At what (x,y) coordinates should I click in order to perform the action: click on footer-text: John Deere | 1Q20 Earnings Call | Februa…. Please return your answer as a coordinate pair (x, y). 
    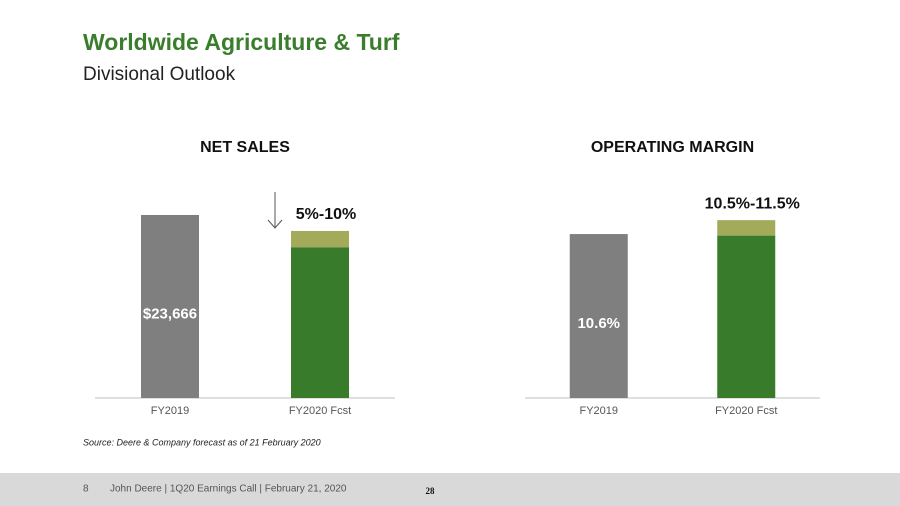
    Looking at the image, I should click on (228, 489).